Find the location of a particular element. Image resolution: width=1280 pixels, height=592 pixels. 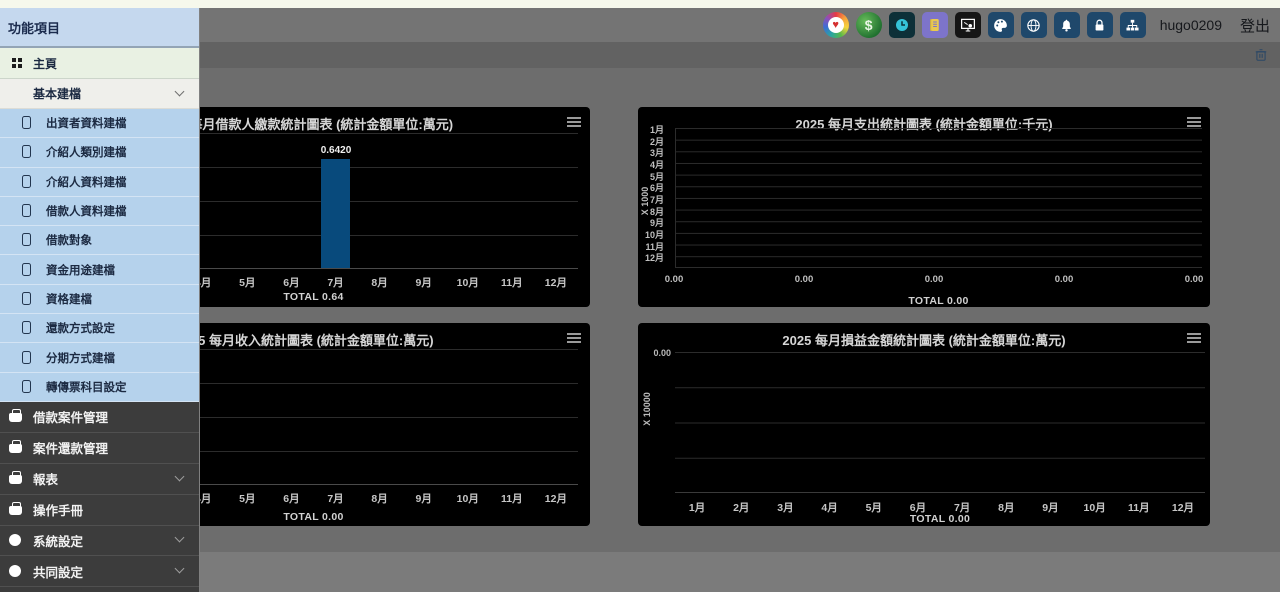

sidebar-item: 介紹人類別建檔 is located at coordinates (99, 153).